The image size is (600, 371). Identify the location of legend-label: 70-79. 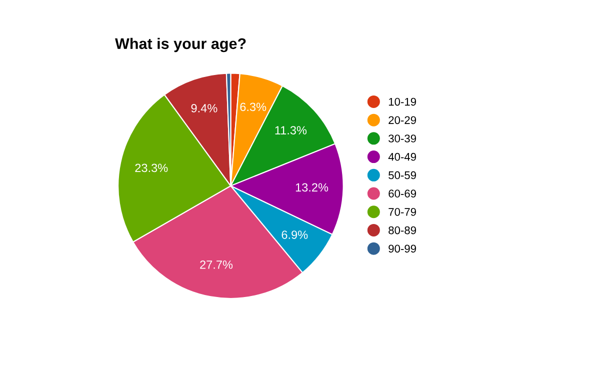
(402, 212).